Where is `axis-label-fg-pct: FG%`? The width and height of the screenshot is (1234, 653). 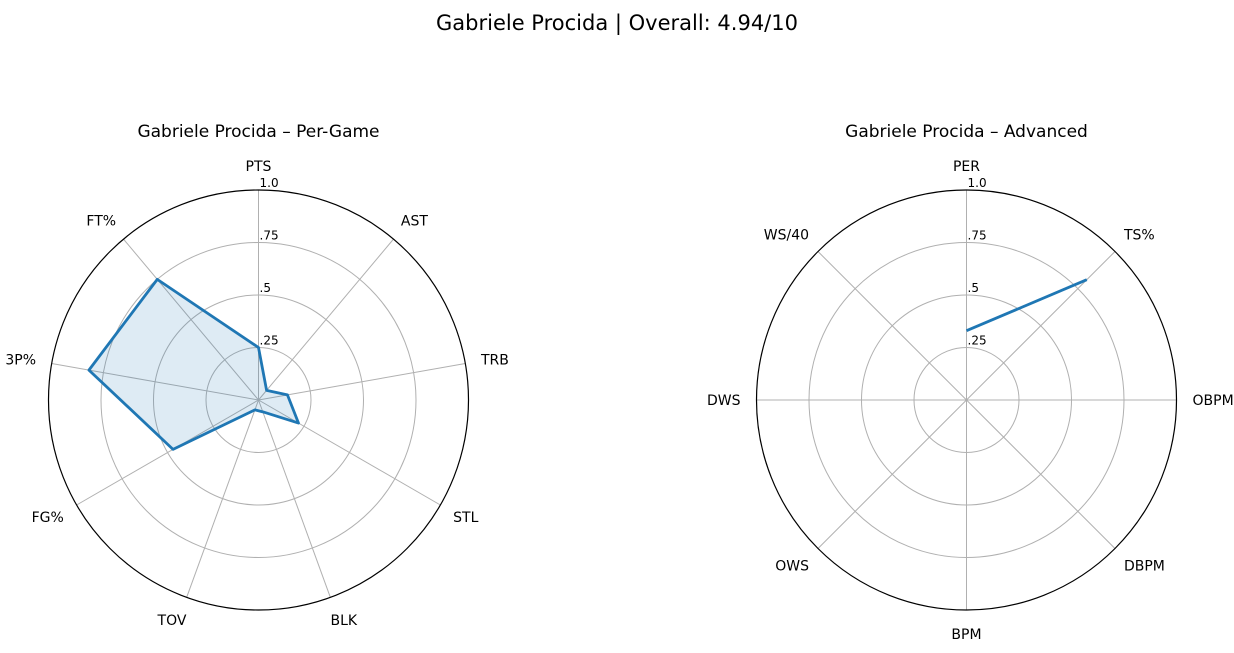 axis-label-fg-pct: FG% is located at coordinates (48, 518).